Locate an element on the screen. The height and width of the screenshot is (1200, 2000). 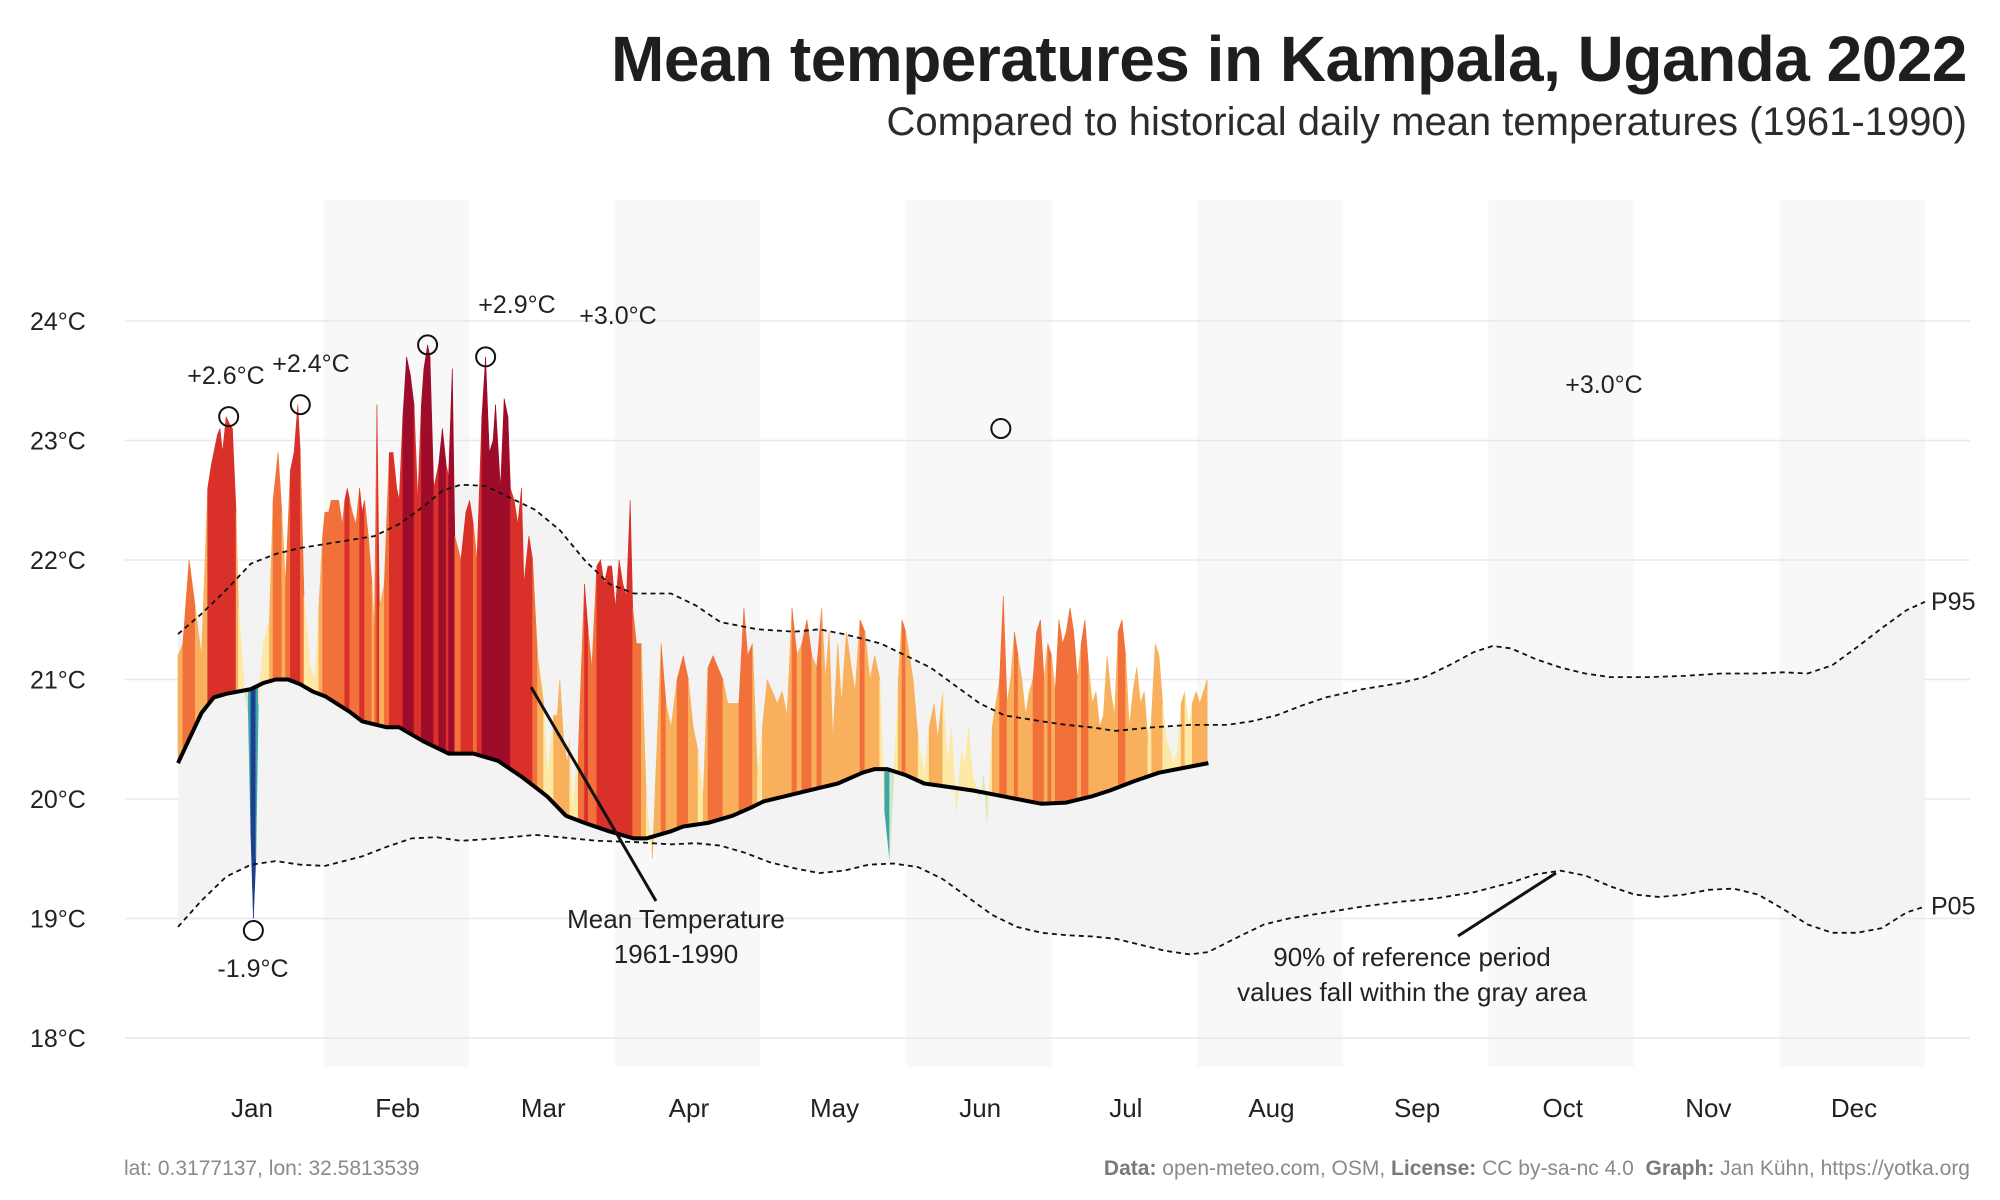
y-tick-label: 18°C is located at coordinates (58, 1039).